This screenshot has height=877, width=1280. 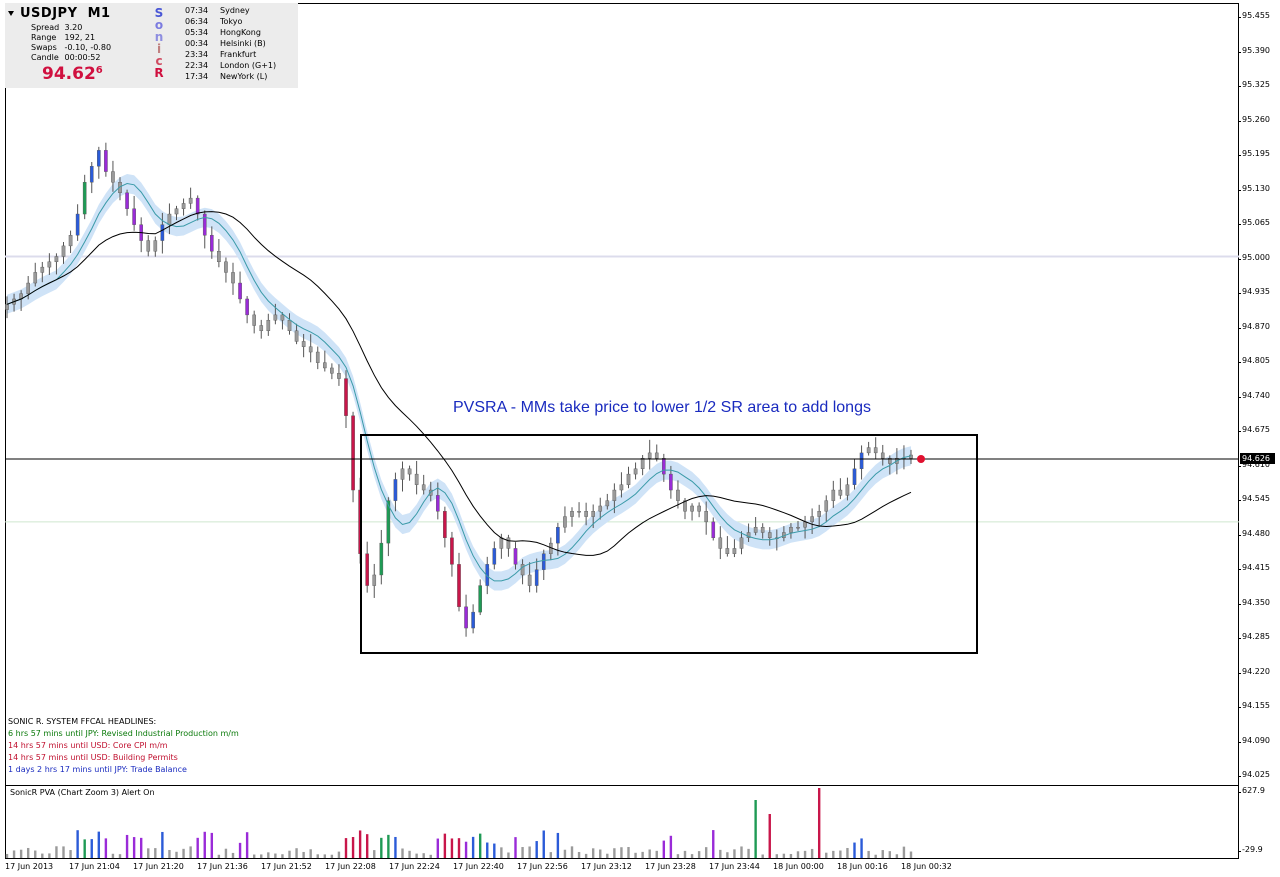 What do you see at coordinates (94, 866) in the screenshot?
I see `time-tick-label: 17 Jun 21:04` at bounding box center [94, 866].